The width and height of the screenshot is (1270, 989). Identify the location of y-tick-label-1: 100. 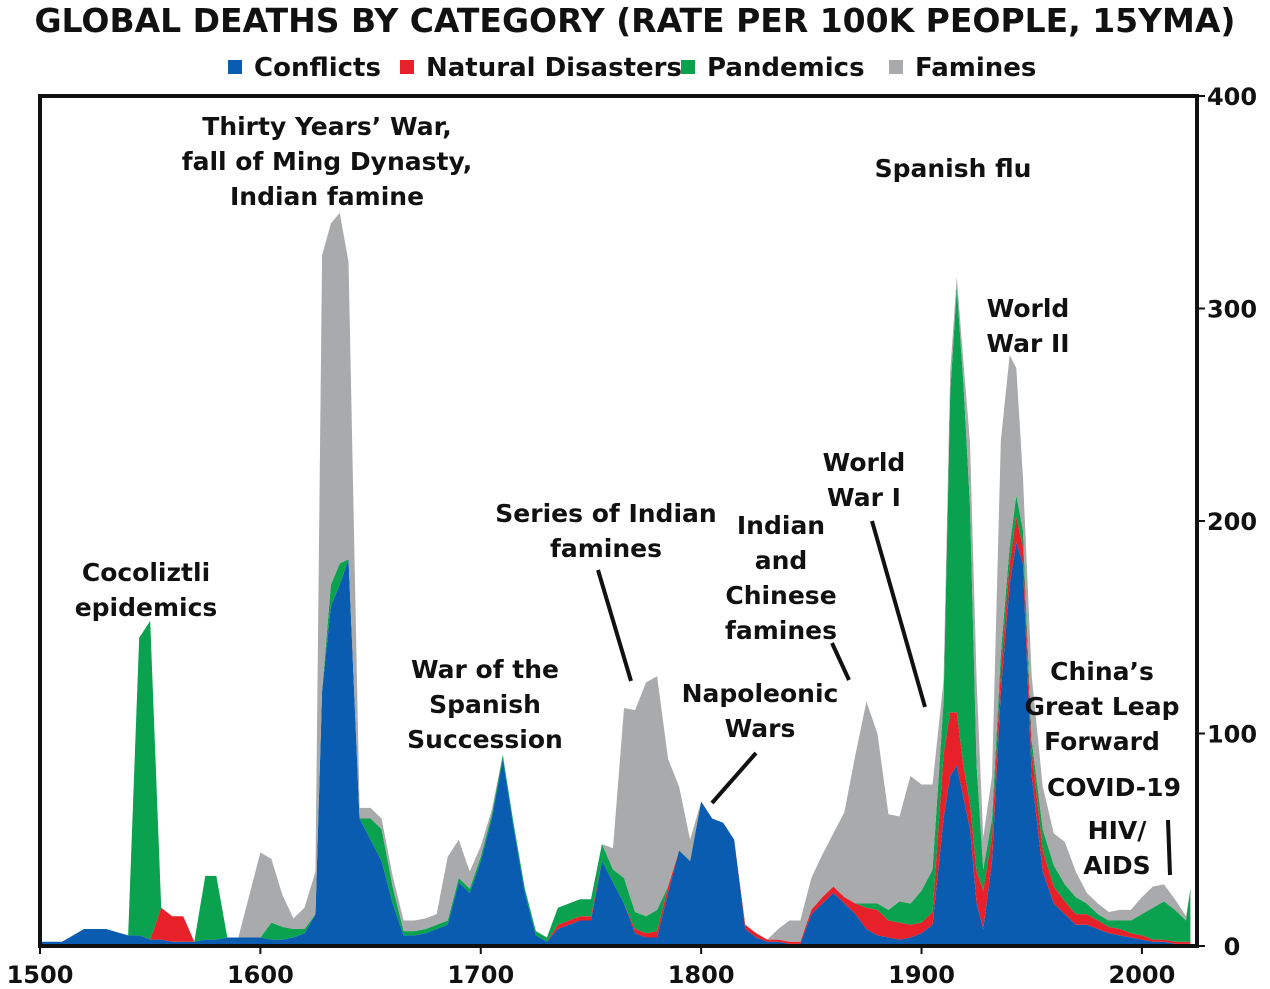
(1232, 735).